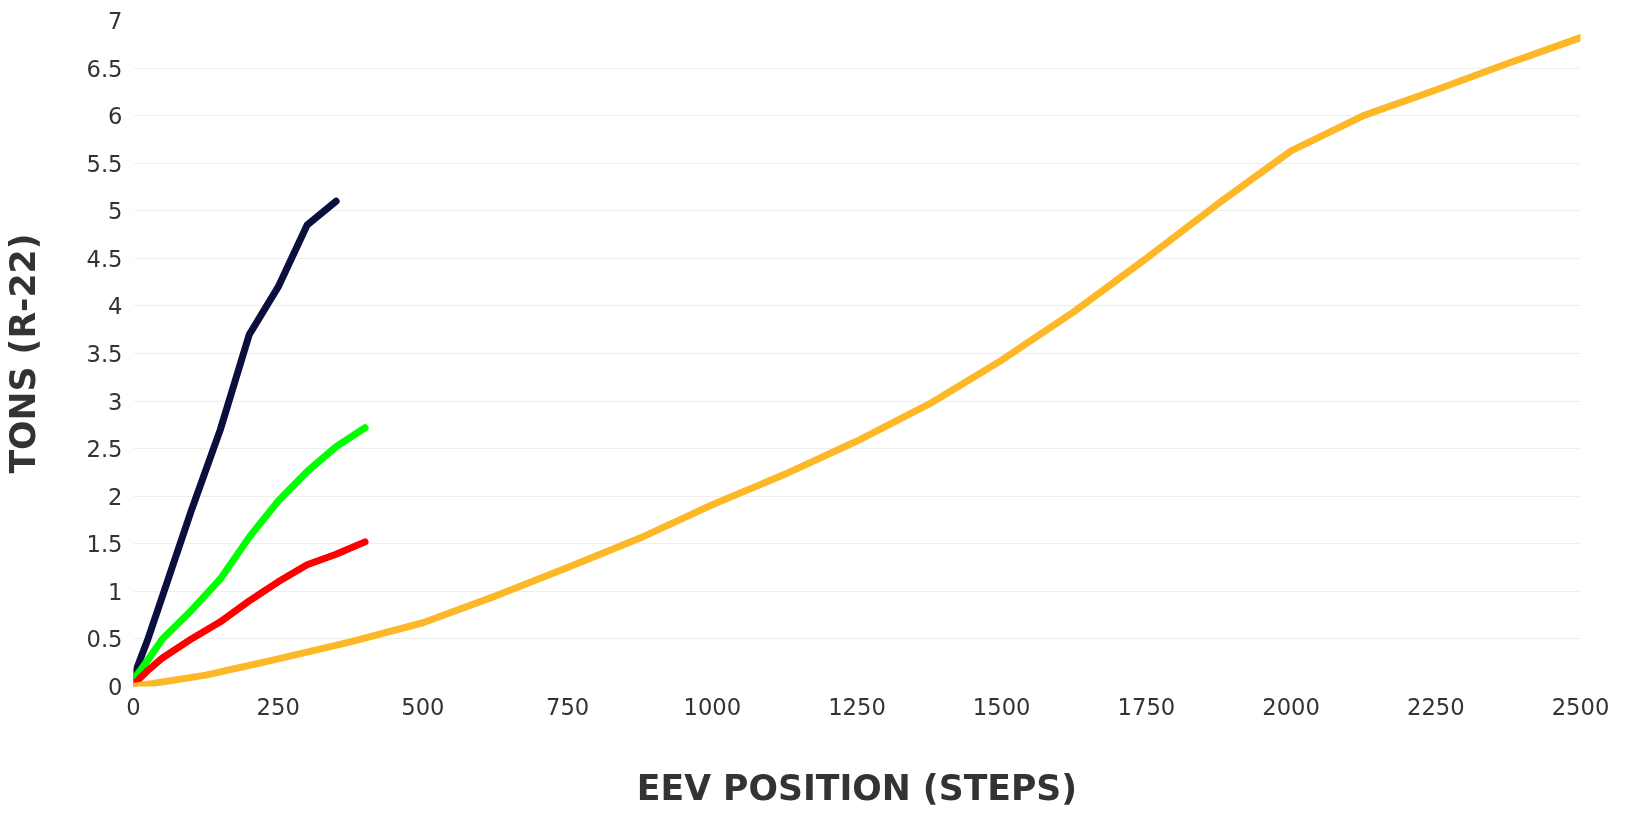 This screenshot has width=1637, height=819. What do you see at coordinates (104, 258) in the screenshot?
I see `y-tick-label: 4.5` at bounding box center [104, 258].